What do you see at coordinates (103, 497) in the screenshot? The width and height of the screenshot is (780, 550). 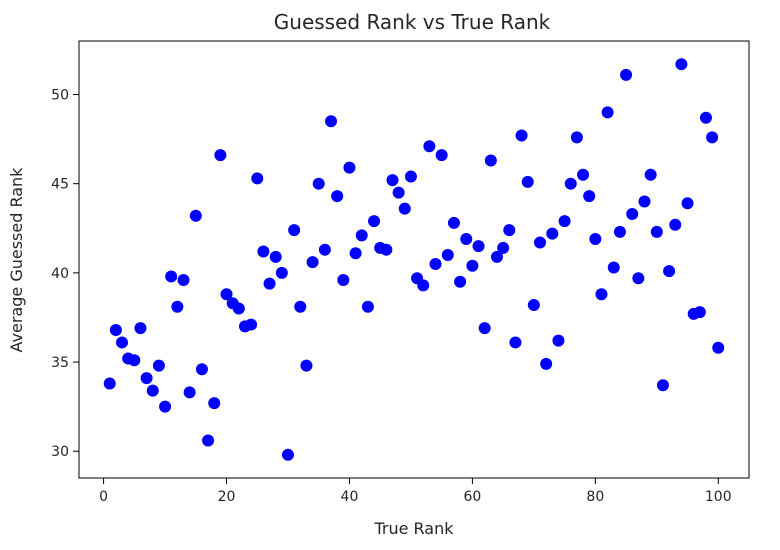 I see `x-tick-label: 0` at bounding box center [103, 497].